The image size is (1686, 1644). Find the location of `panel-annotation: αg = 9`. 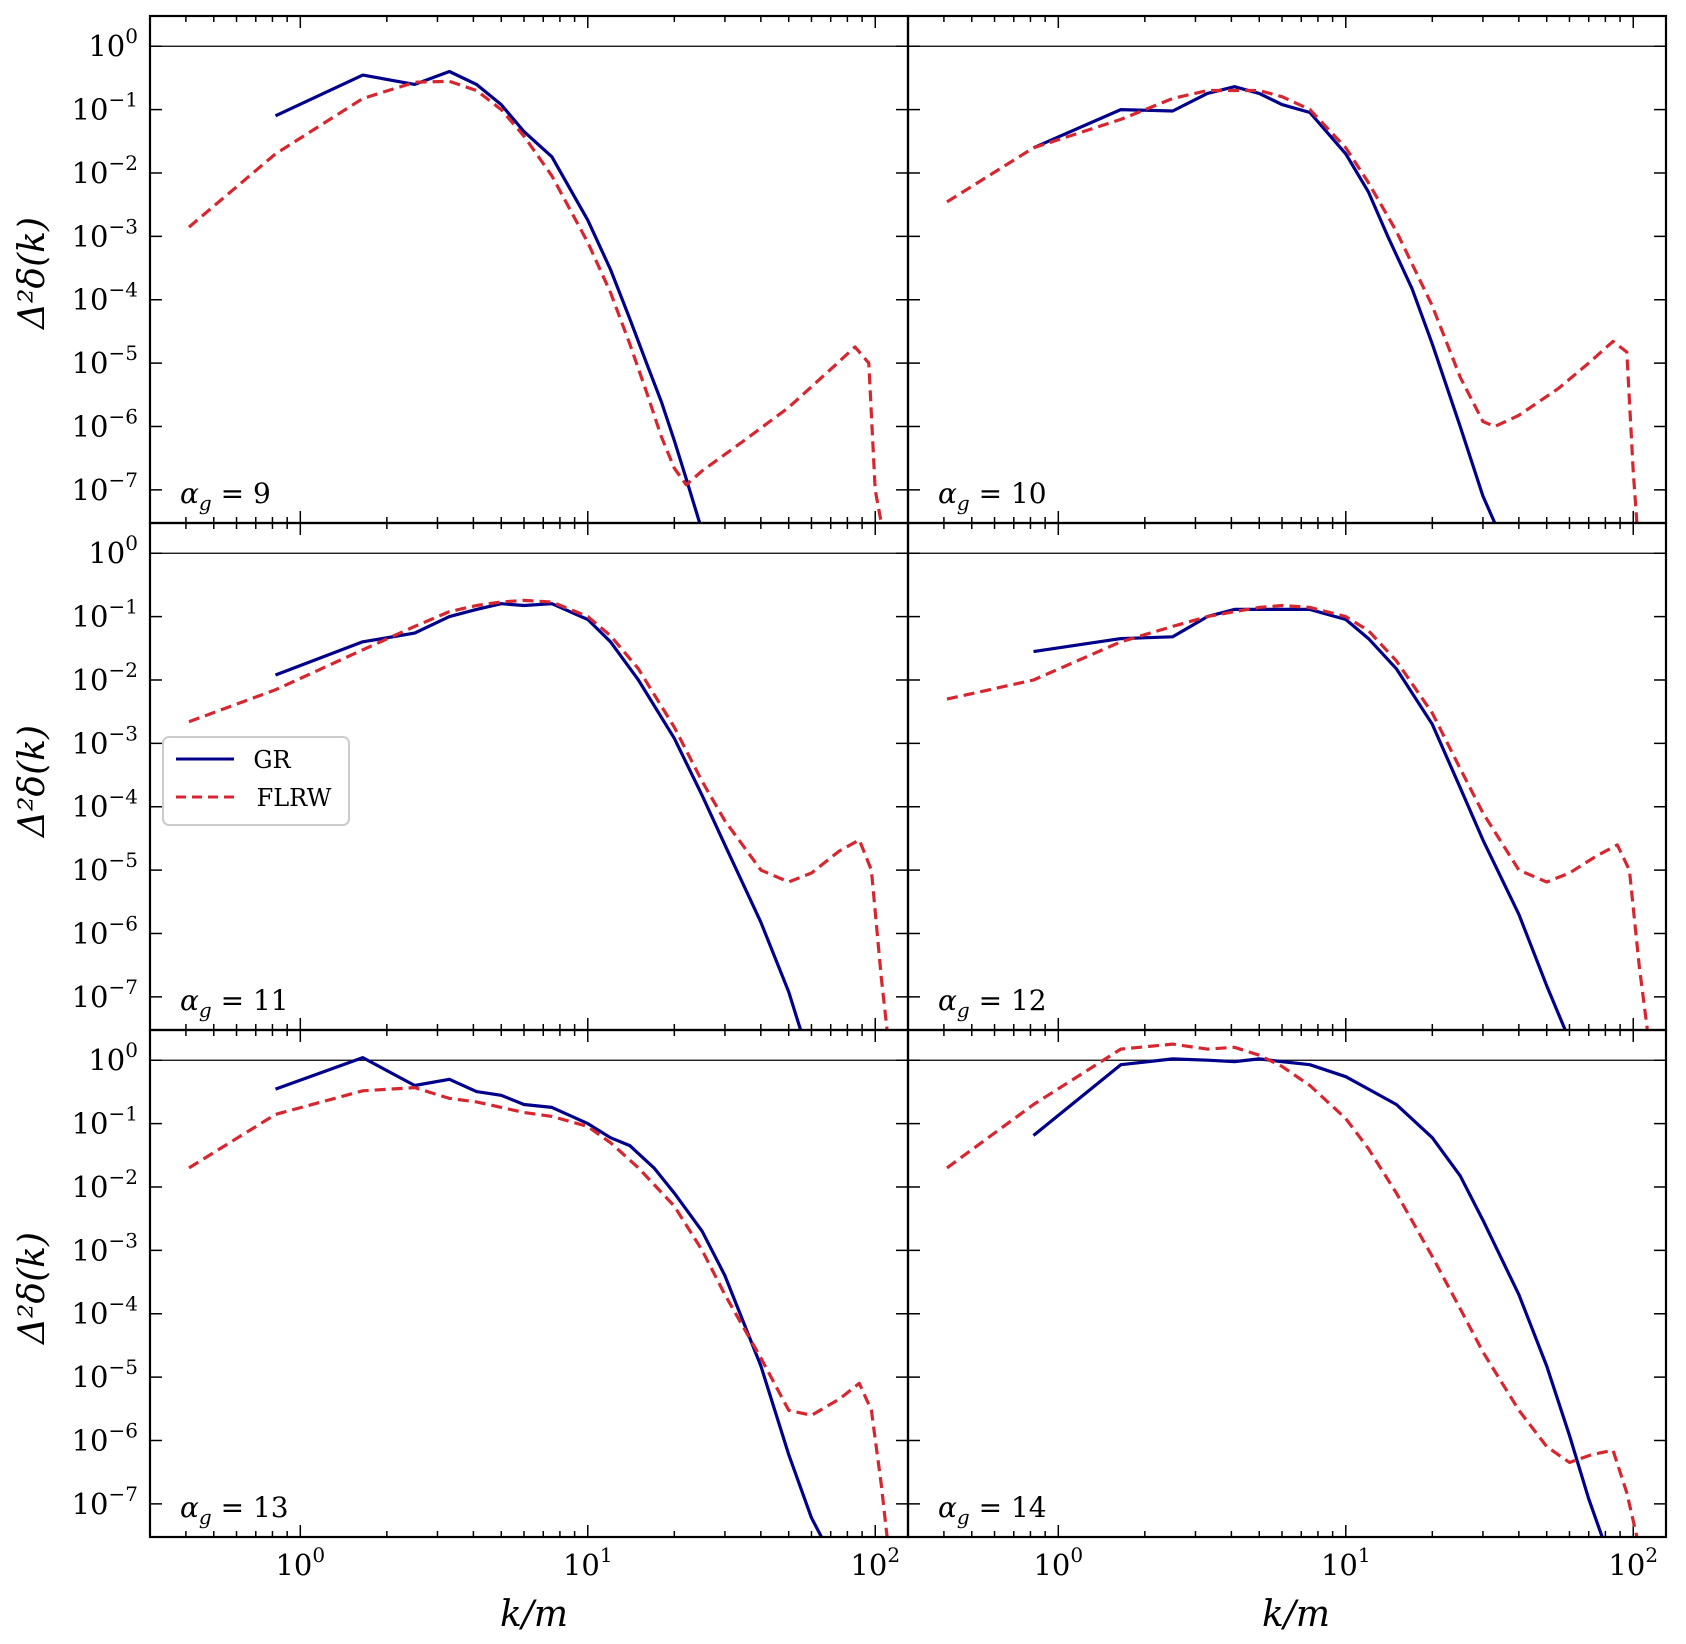

panel-annotation: αg = 9 is located at coordinates (225, 496).